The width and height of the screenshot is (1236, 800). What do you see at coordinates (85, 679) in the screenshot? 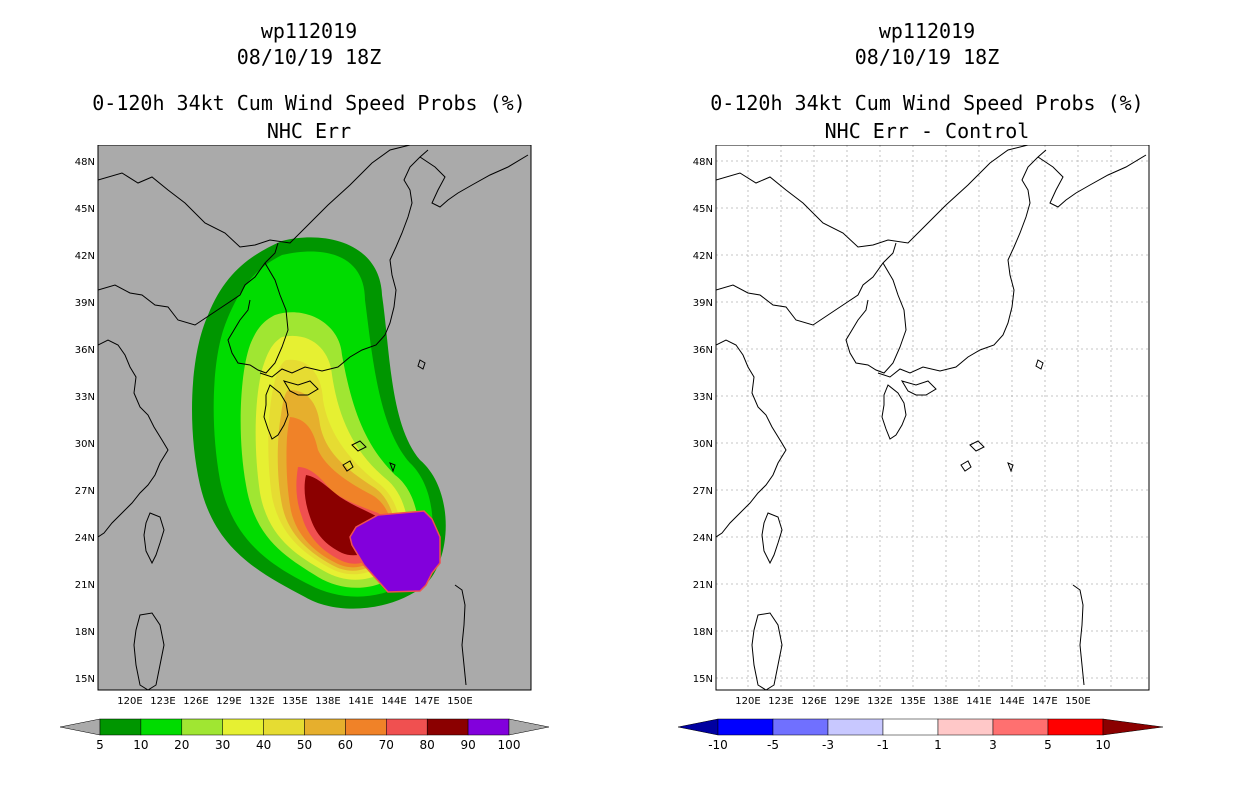
I see `lat-label: 15N` at bounding box center [85, 679].